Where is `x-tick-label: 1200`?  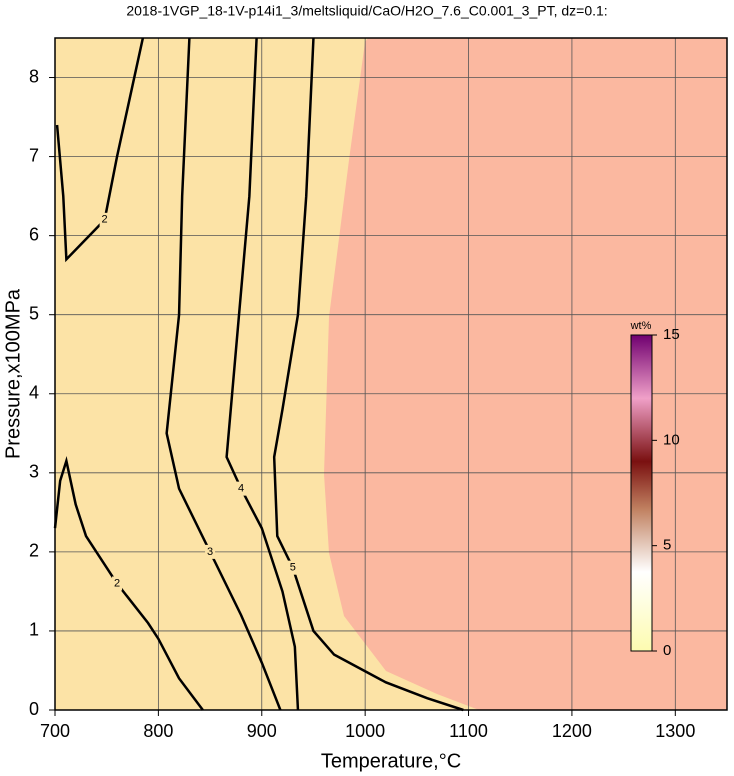
x-tick-label: 1200 is located at coordinates (572, 731).